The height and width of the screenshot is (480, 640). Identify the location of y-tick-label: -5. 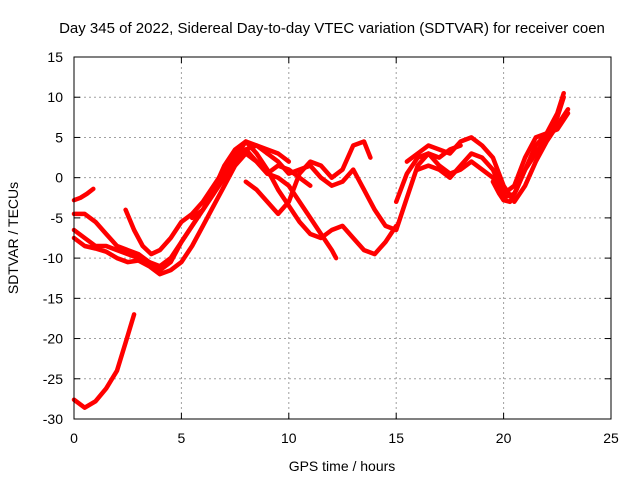
(57, 218).